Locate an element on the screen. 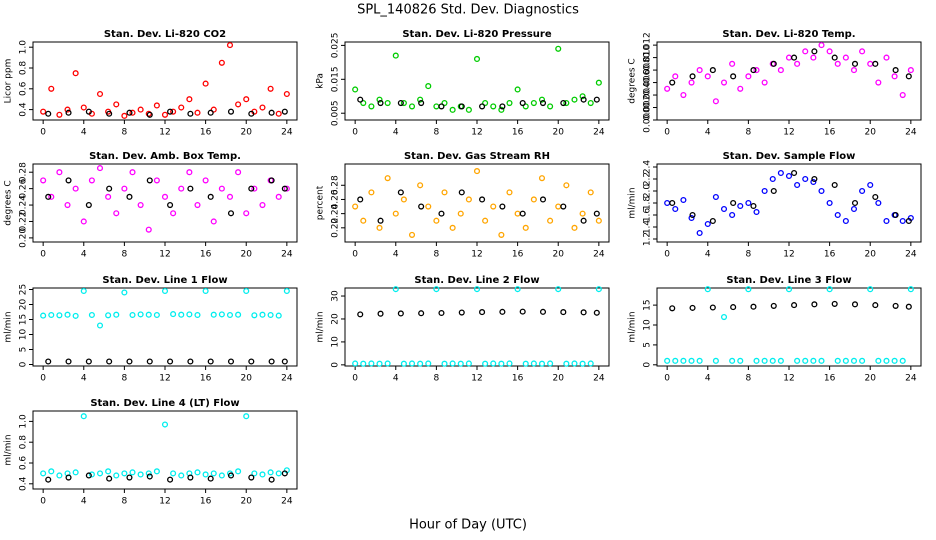 This screenshot has height=540, width=936. panel-title: Stan. Dev. Li-820 CO2 is located at coordinates (165, 34).